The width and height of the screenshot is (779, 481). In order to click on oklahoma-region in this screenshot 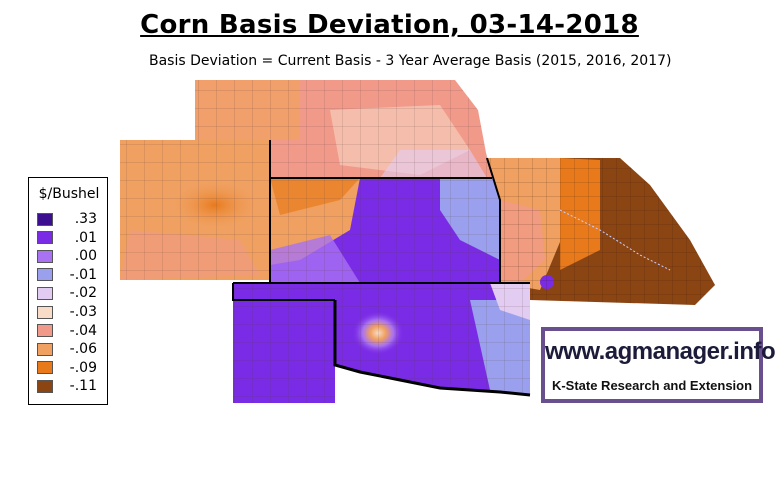, I will do `click(381, 343)`.